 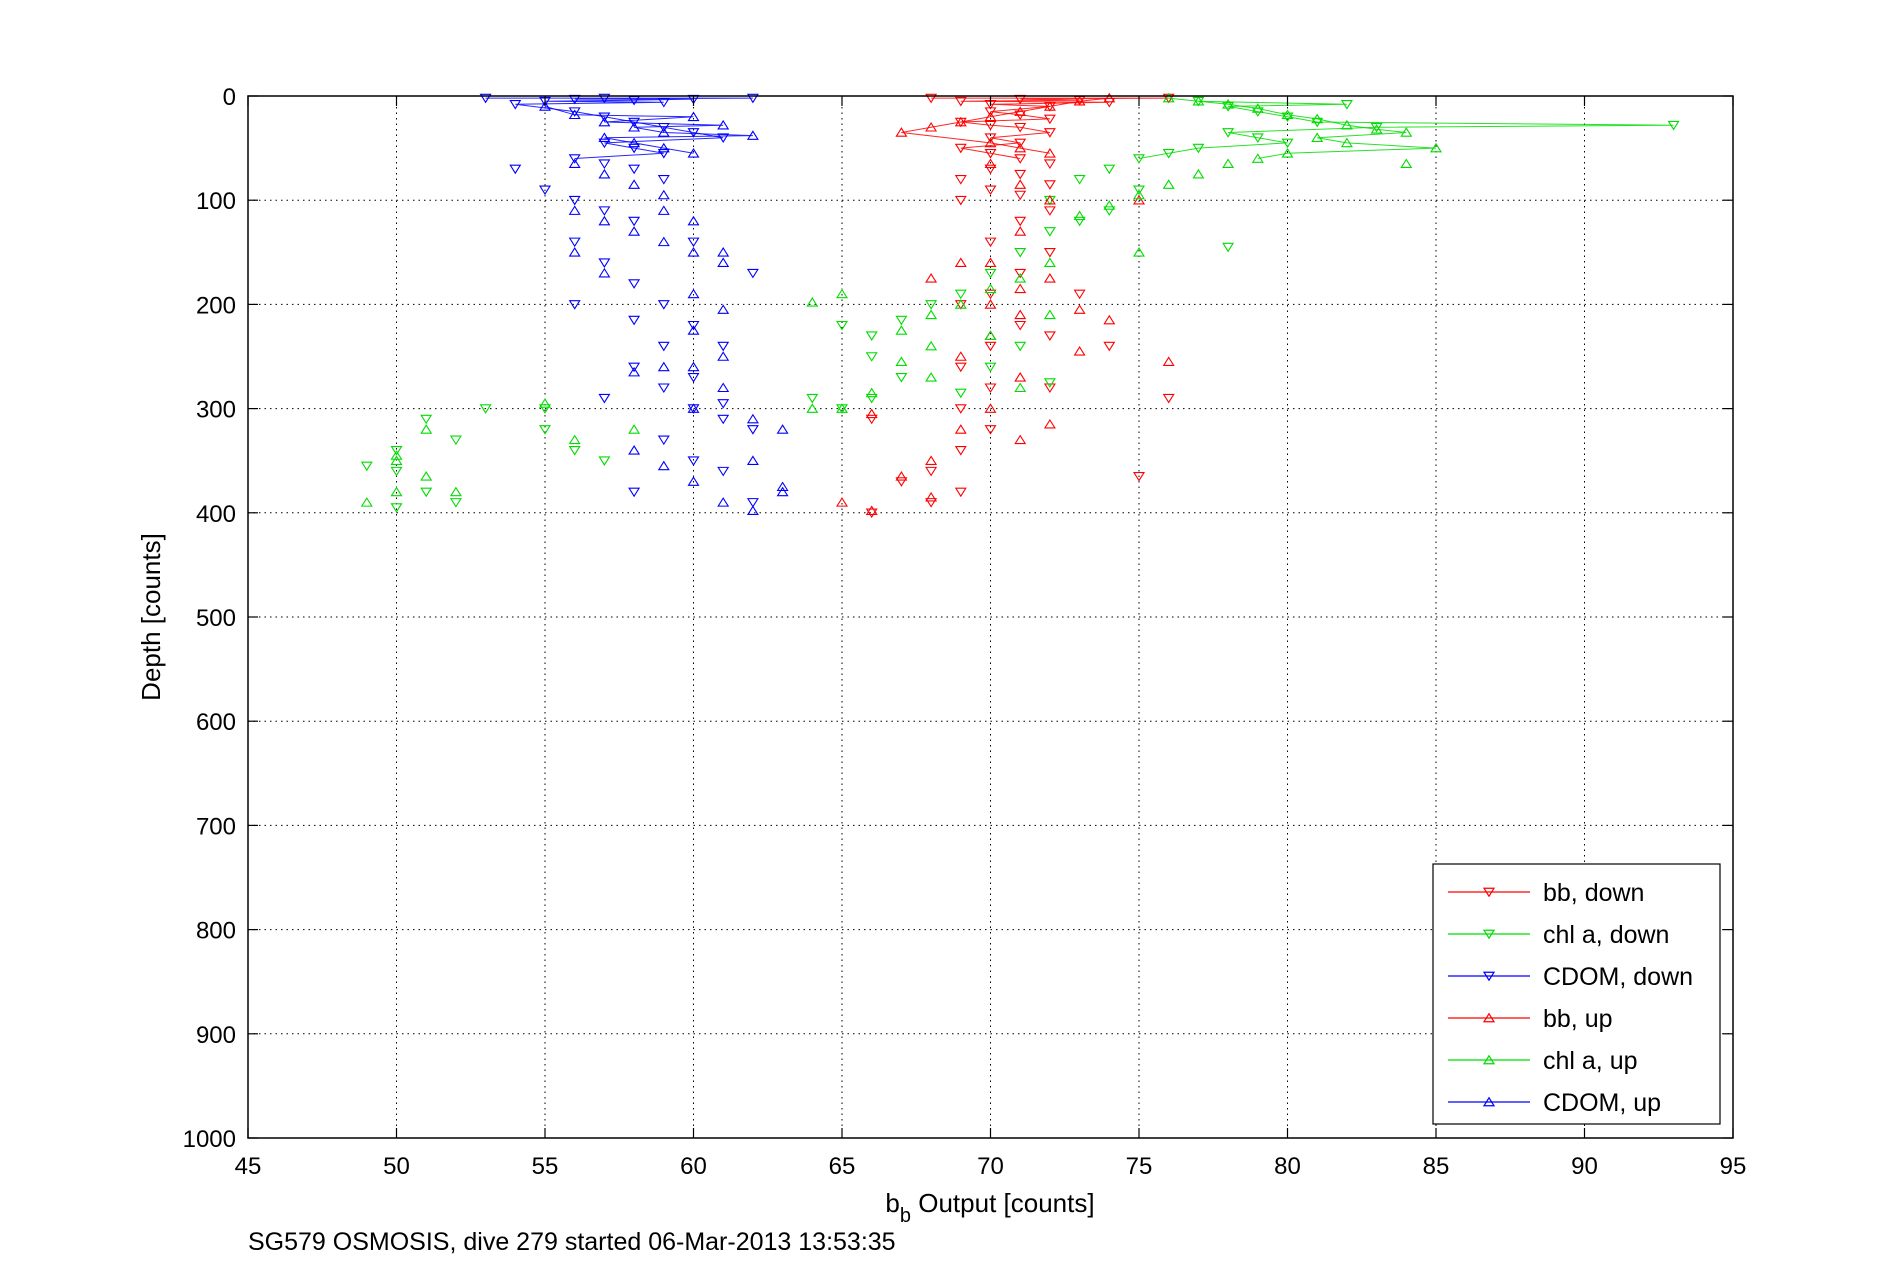 What do you see at coordinates (1003, 1203) in the screenshot?
I see `x-axis-label-rest: Output [counts]` at bounding box center [1003, 1203].